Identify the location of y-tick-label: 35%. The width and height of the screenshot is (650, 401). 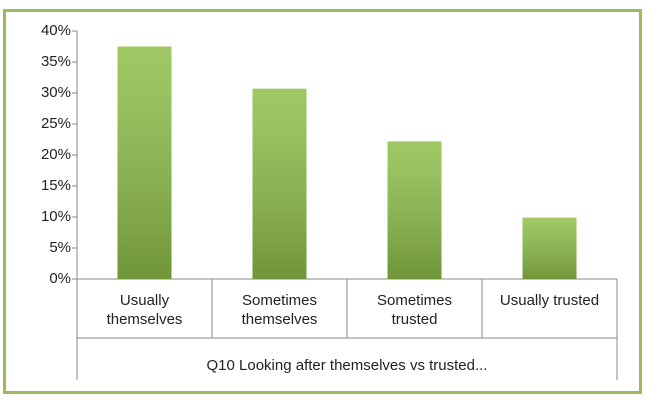
(56, 61).